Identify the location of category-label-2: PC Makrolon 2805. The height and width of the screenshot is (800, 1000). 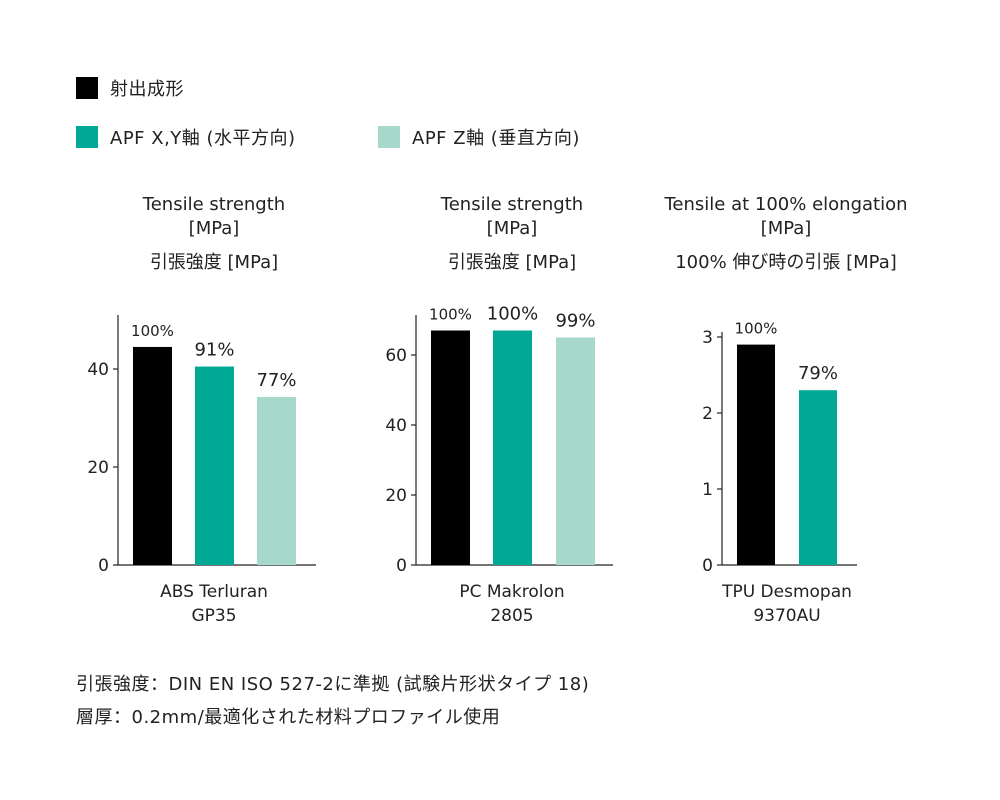
(512, 604).